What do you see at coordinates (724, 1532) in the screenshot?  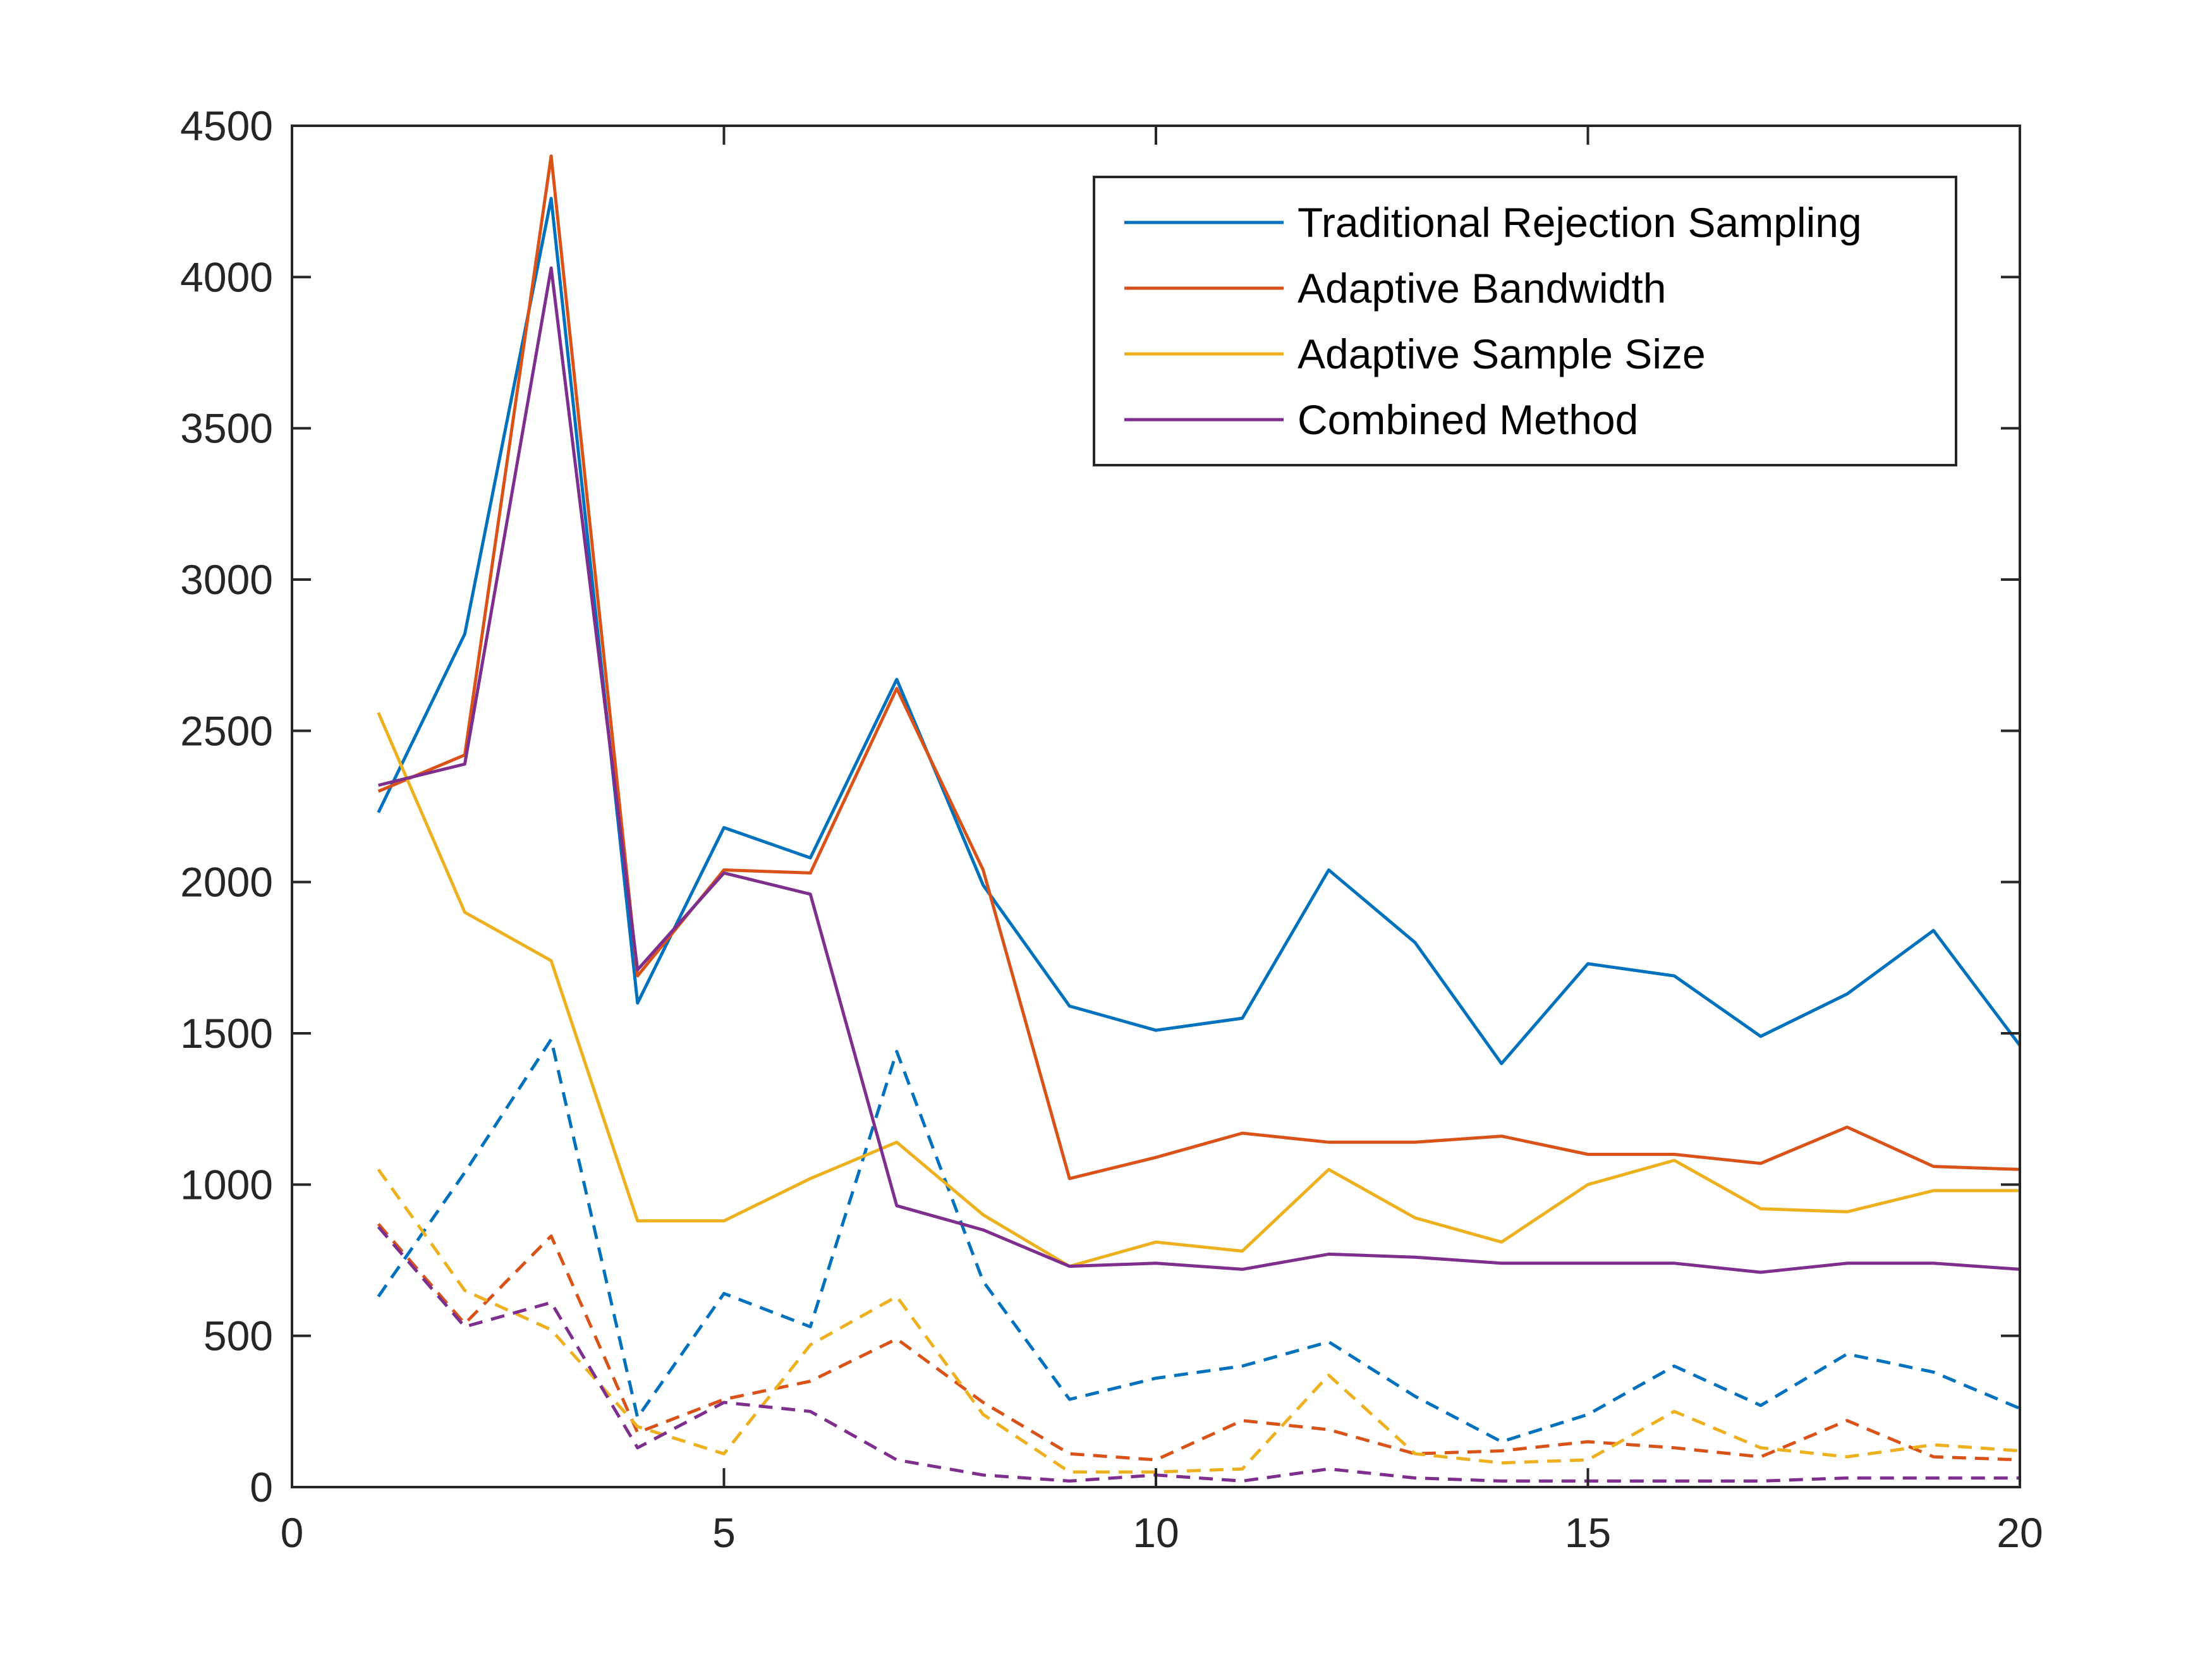 I see `x-tick-label: 5` at bounding box center [724, 1532].